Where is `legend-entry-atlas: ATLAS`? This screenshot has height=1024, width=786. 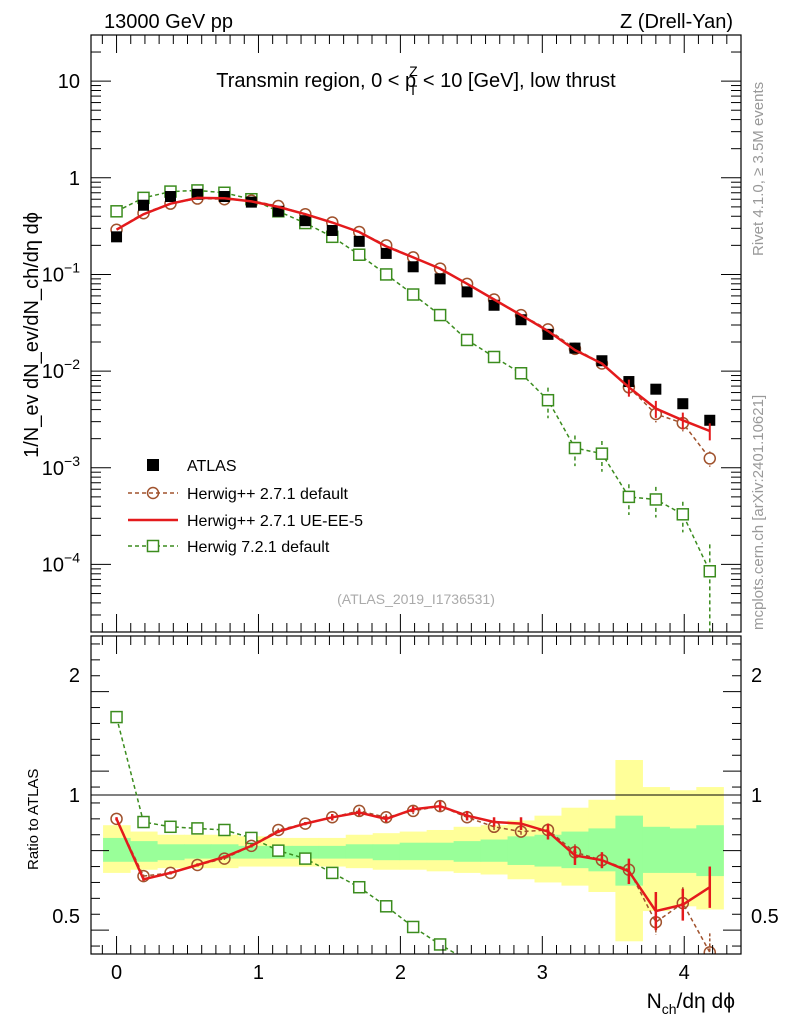 legend-entry-atlas: ATLAS is located at coordinates (212, 466).